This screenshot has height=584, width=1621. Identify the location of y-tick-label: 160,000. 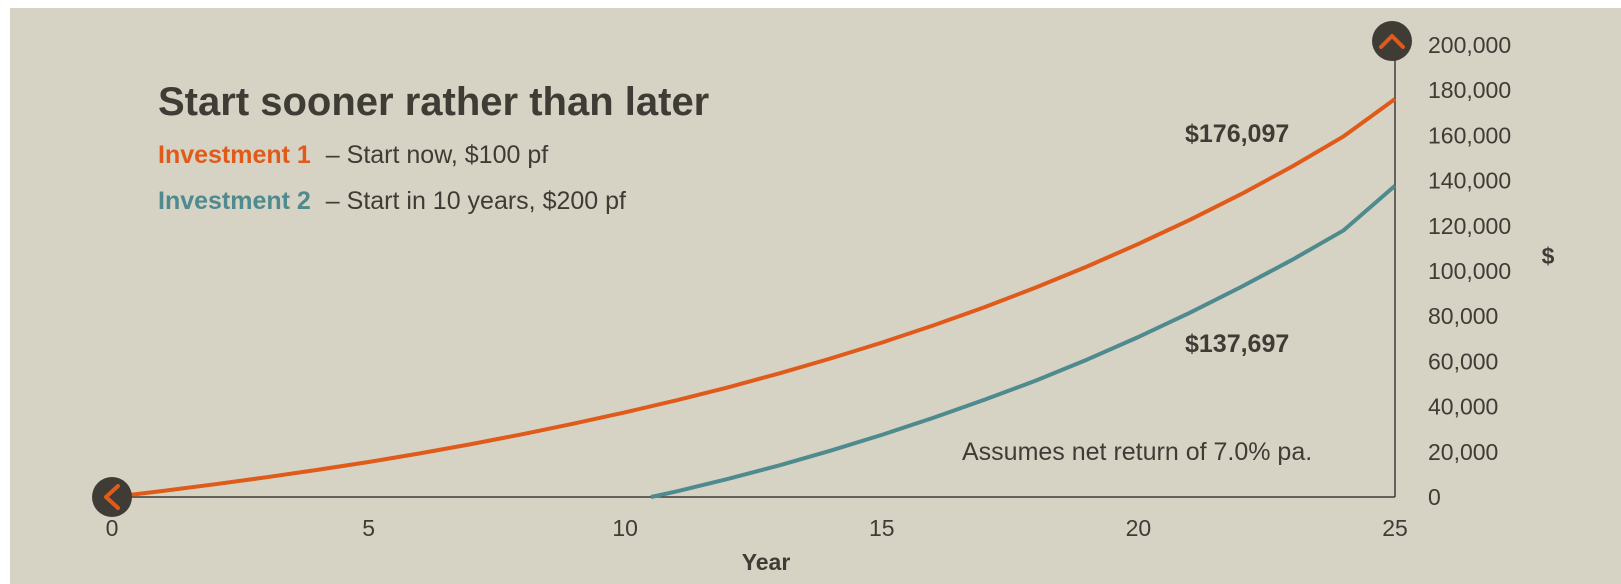
(1469, 135).